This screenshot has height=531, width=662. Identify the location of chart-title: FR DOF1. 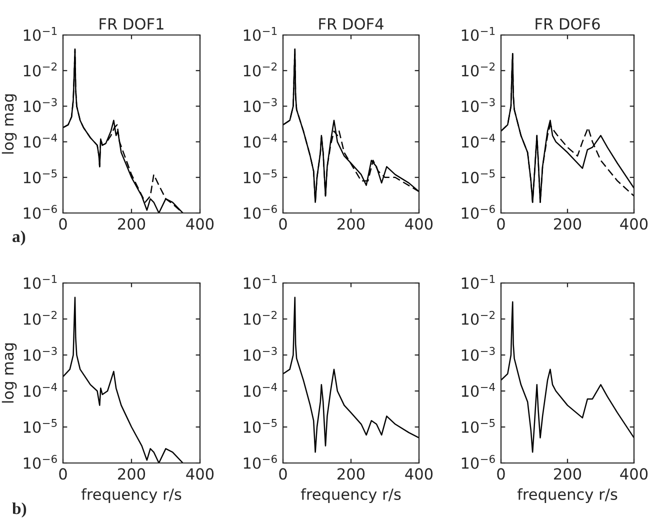
(132, 24).